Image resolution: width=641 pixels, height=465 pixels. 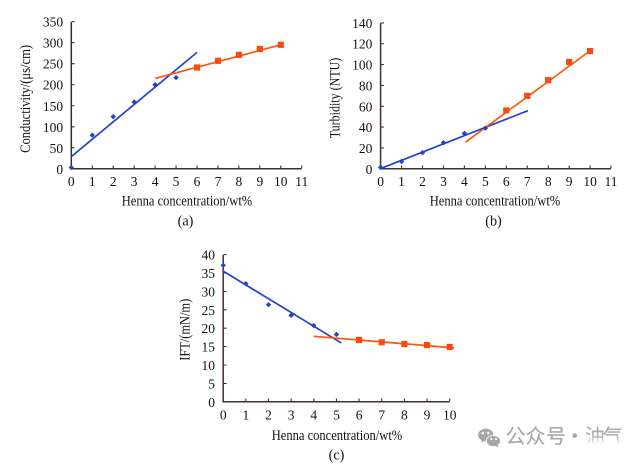 What do you see at coordinates (185, 330) in the screenshot?
I see `svg-text: IFT/(mN/m)` at bounding box center [185, 330].